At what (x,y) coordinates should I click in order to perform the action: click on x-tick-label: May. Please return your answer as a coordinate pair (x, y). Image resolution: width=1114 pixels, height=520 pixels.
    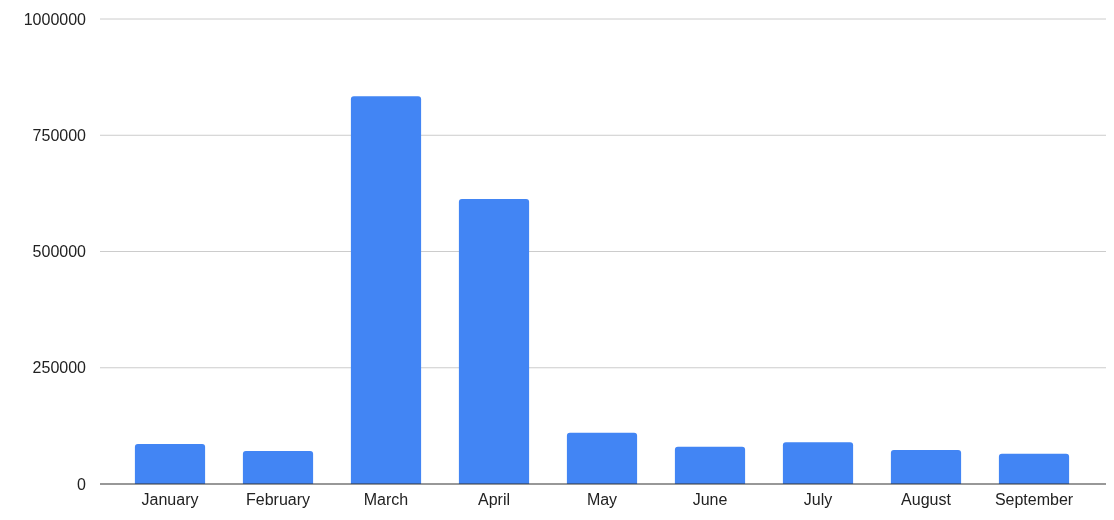
    Looking at the image, I should click on (602, 500).